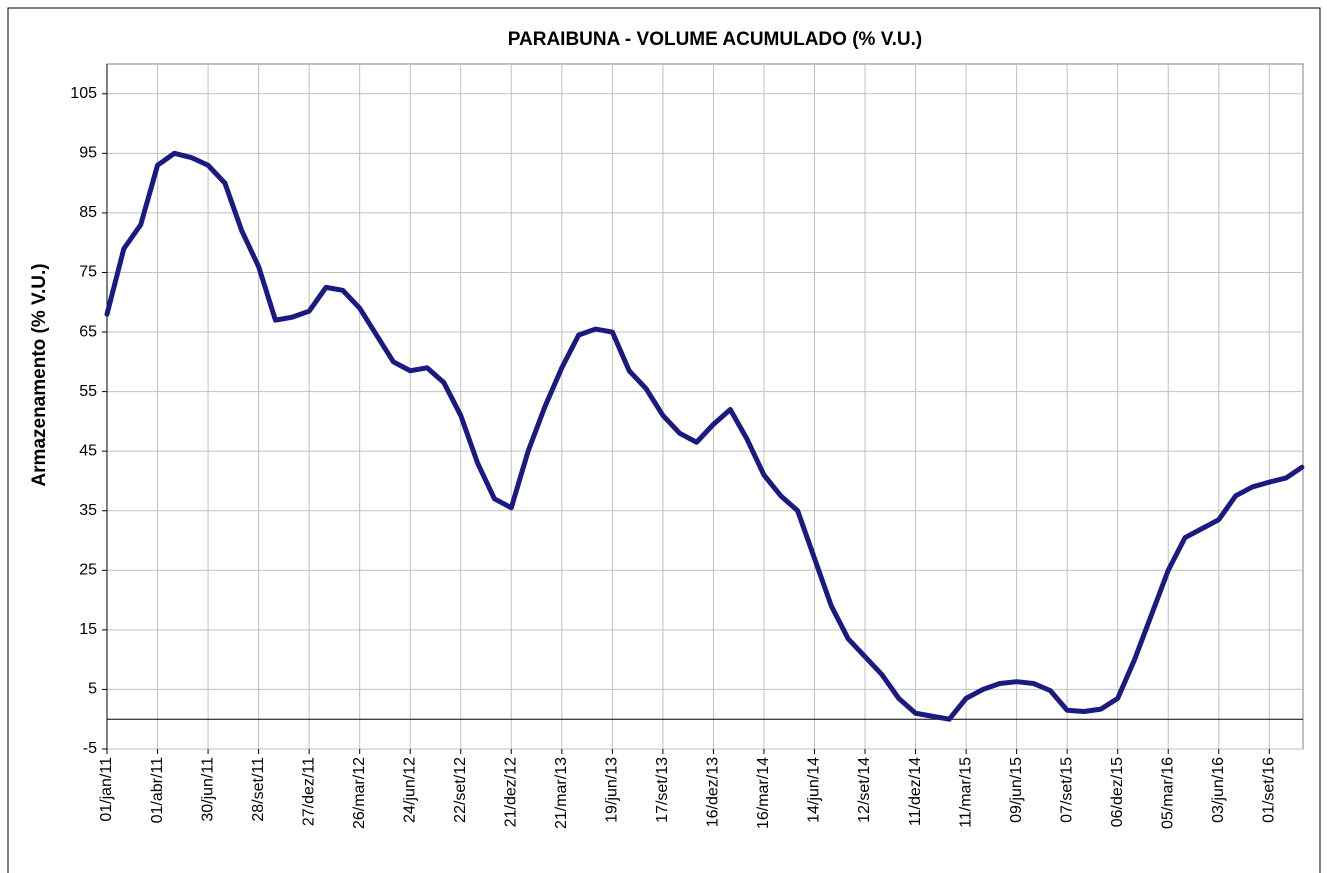  I want to click on y-tick-label: 35, so click(88, 510).